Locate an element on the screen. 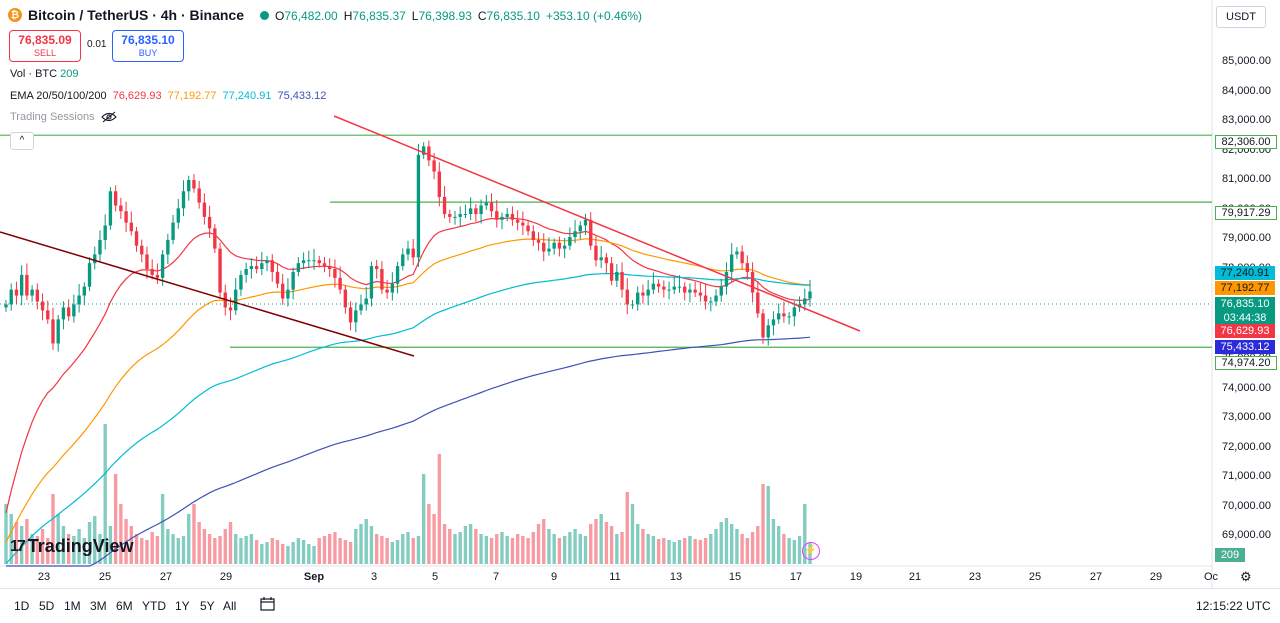 The width and height of the screenshot is (1280, 623). time-tick-label: 7 is located at coordinates (496, 577).